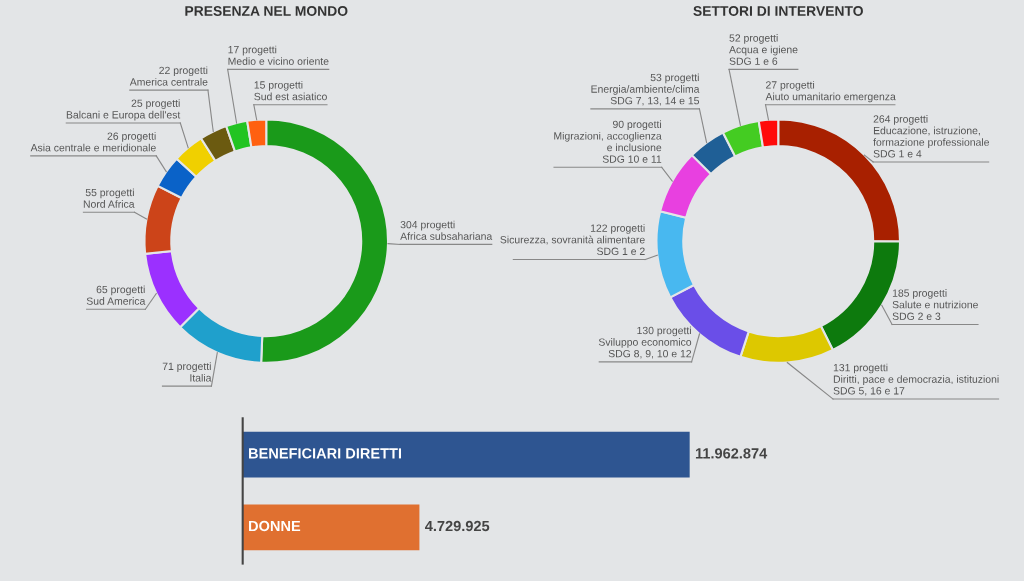  What do you see at coordinates (252, 50) in the screenshot?
I see `data-label: 17 progetti` at bounding box center [252, 50].